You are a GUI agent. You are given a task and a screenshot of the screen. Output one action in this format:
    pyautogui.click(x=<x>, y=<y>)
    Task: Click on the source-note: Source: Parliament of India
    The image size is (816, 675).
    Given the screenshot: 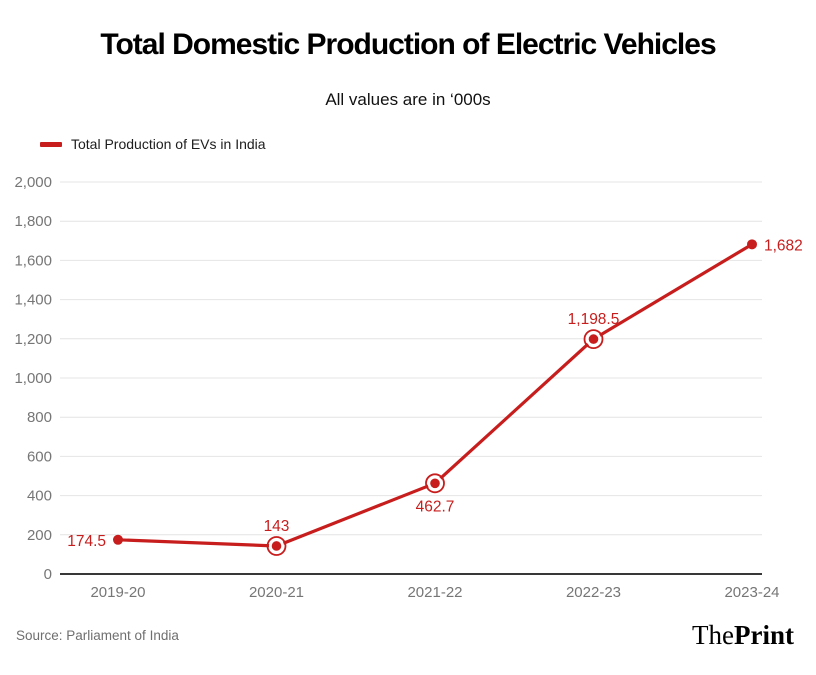 What is the action you would take?
    pyautogui.click(x=97, y=635)
    